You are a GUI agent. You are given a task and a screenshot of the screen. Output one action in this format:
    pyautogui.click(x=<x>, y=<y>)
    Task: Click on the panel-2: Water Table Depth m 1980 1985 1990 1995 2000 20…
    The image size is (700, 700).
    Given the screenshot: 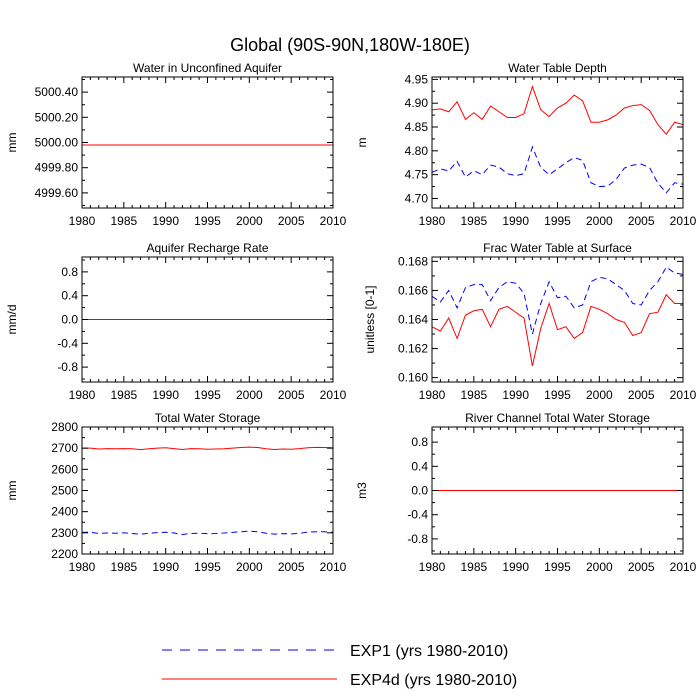 What is the action you would take?
    pyautogui.click(x=526, y=144)
    